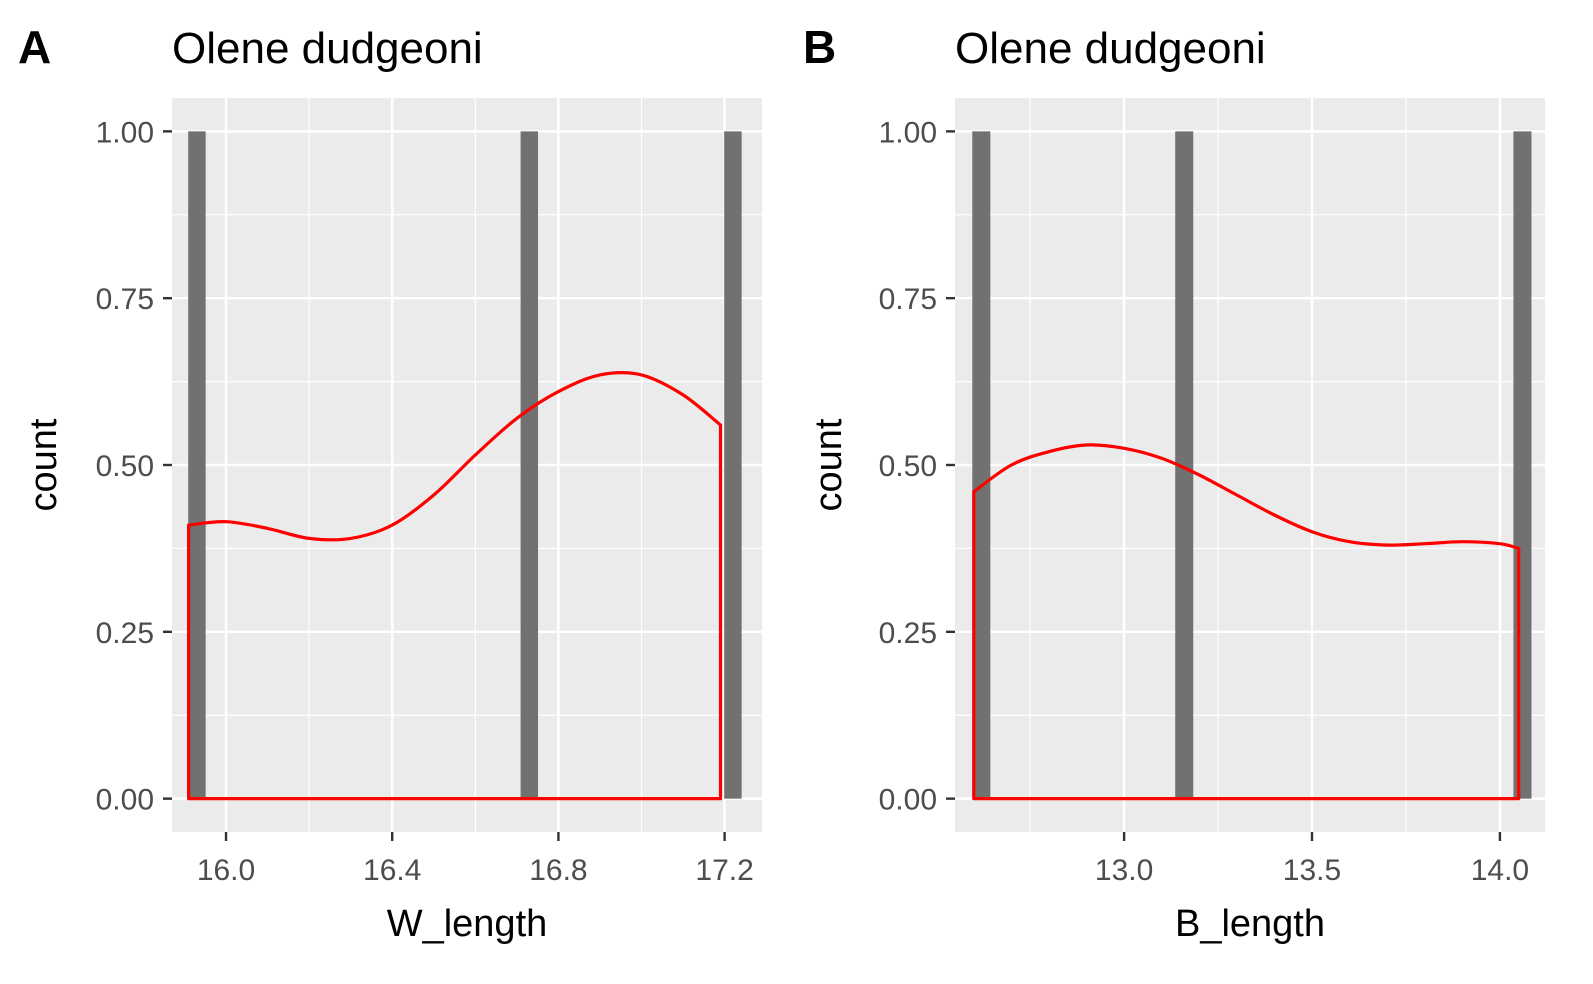 The image size is (1593, 984). What do you see at coordinates (1312, 870) in the screenshot?
I see `x-tick-label: 13.5` at bounding box center [1312, 870].